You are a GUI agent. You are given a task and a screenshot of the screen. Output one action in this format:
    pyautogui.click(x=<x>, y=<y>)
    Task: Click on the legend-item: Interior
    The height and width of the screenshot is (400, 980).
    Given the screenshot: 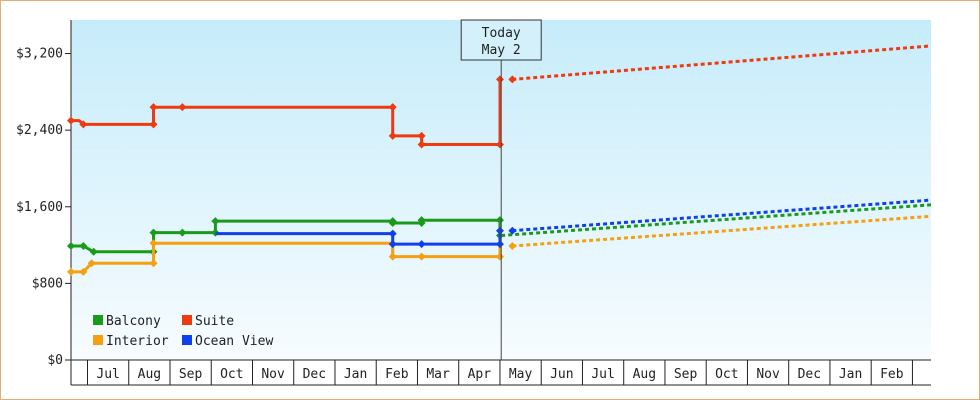 What is the action you would take?
    pyautogui.click(x=131, y=341)
    